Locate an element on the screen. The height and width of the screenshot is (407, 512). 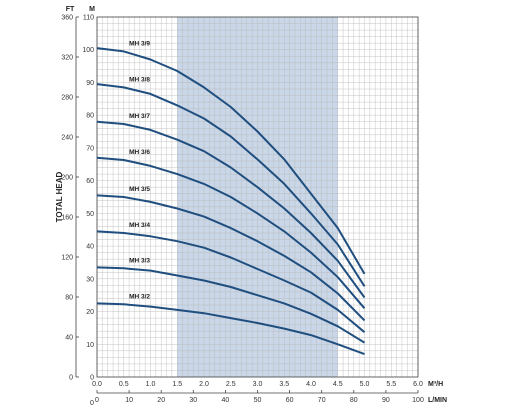
series-label: MH 3/9 is located at coordinates (139, 43).